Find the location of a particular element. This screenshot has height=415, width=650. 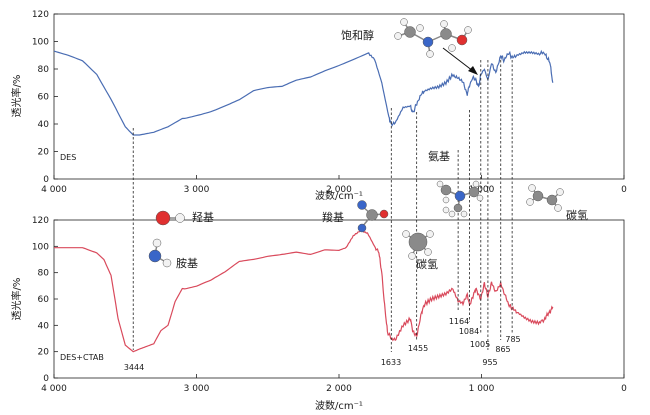

lower-x-tick-label: 2 000 is located at coordinates (339, 389).